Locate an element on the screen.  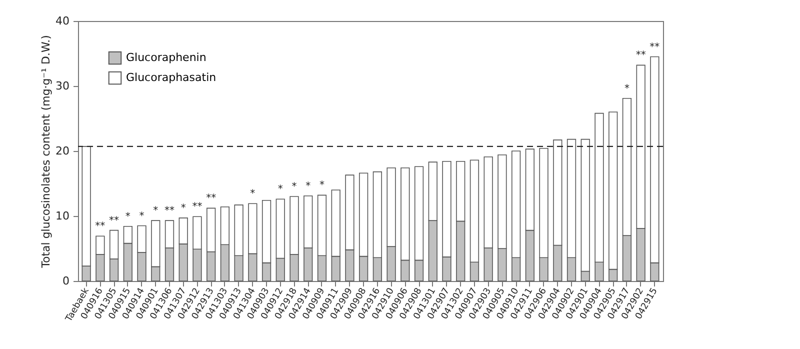
legend-label: Glucoraphenin is located at coordinates (166, 57).